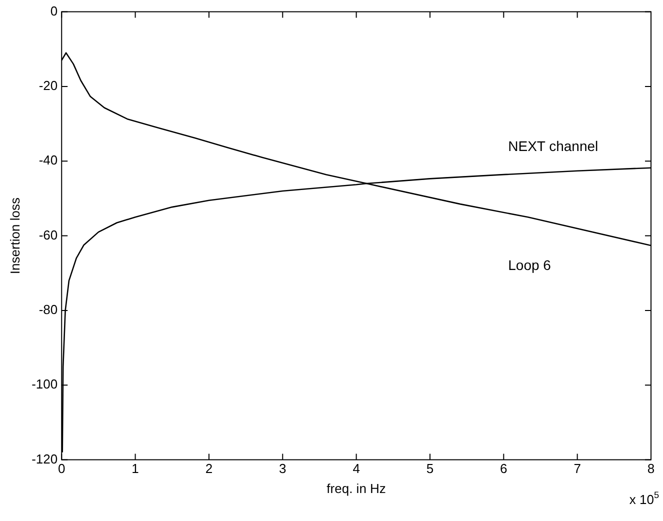 The width and height of the screenshot is (663, 521). What do you see at coordinates (530, 265) in the screenshot?
I see `text: Loop 6` at bounding box center [530, 265].